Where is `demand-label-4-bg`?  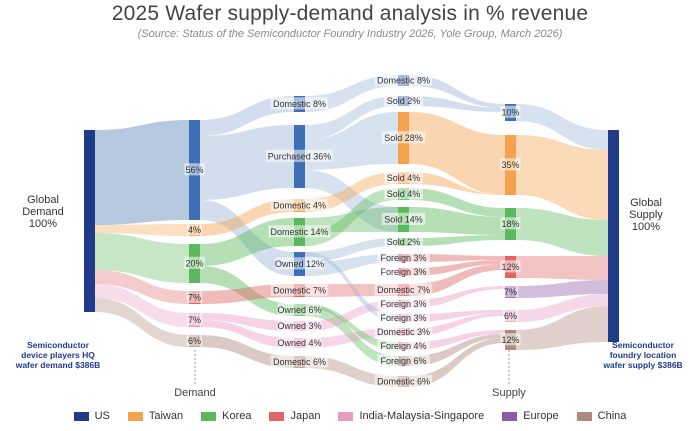
demand-label-4-bg is located at coordinates (194, 319).